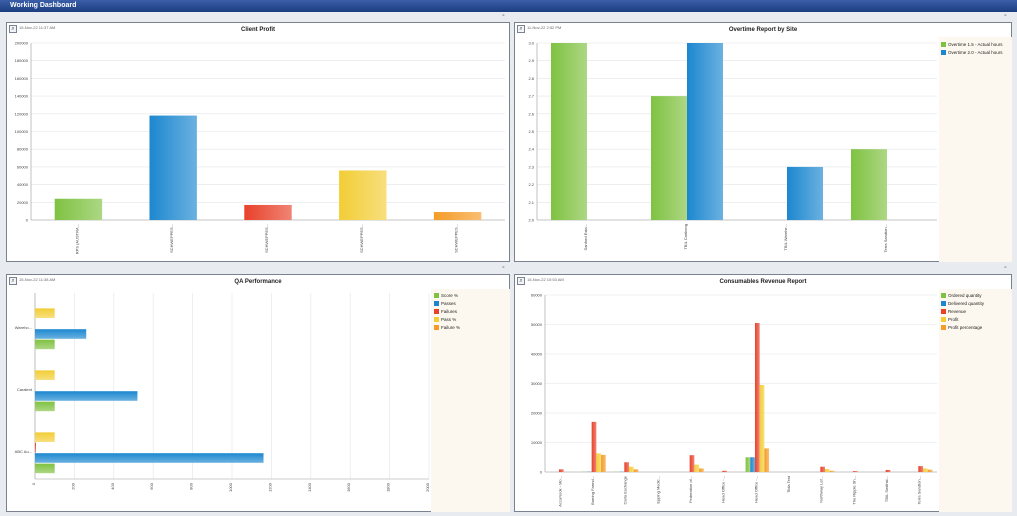 This screenshot has width=1017, height=516. I want to click on y-tick-label: 2.9, so click(531, 60).